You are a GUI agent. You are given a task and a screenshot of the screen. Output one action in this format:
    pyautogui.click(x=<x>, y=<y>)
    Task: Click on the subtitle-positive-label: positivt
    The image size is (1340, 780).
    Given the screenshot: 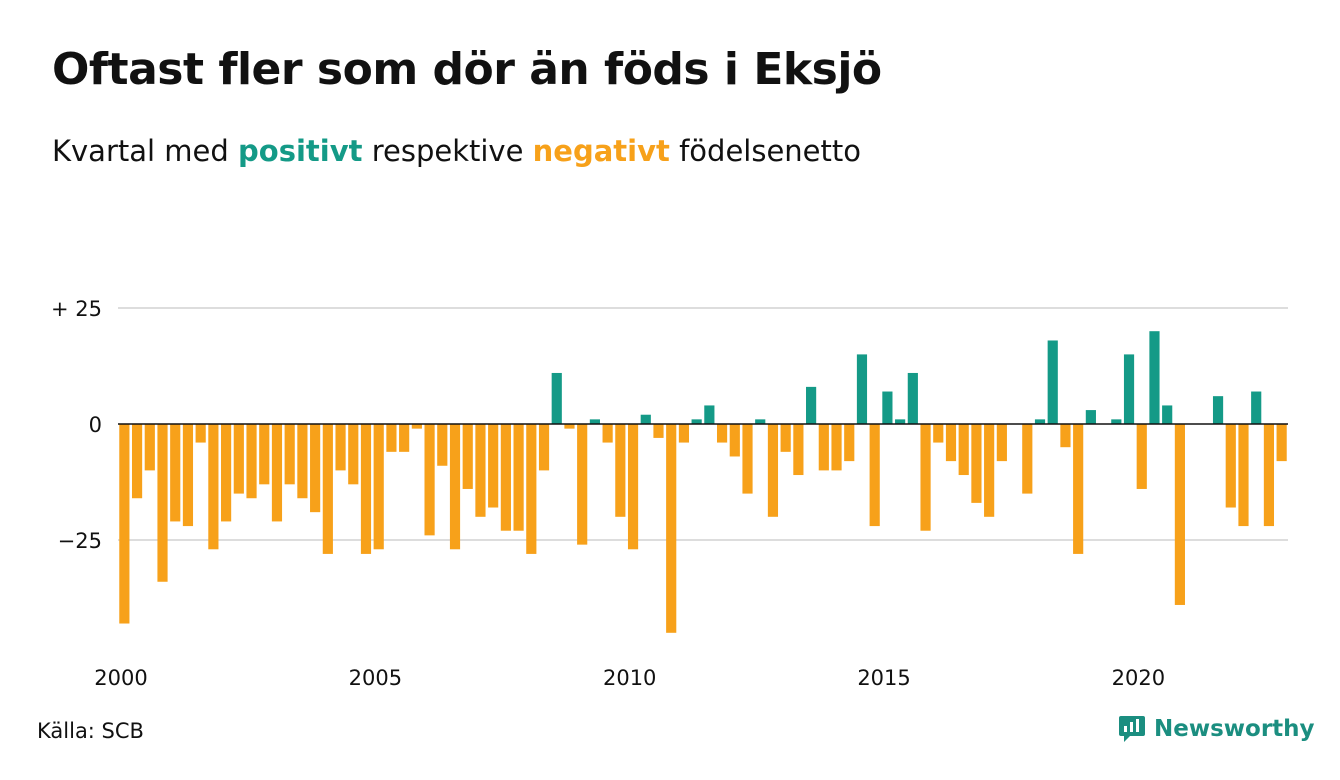 What is the action you would take?
    pyautogui.click(x=300, y=151)
    